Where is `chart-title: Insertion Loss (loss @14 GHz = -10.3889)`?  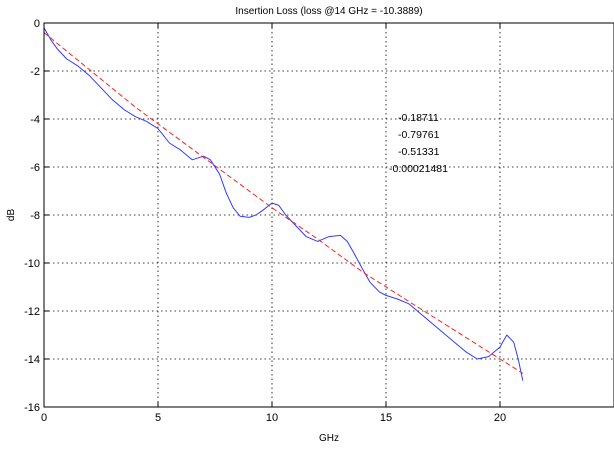 chart-title: Insertion Loss (loss @14 GHz = -10.3889) is located at coordinates (328, 11).